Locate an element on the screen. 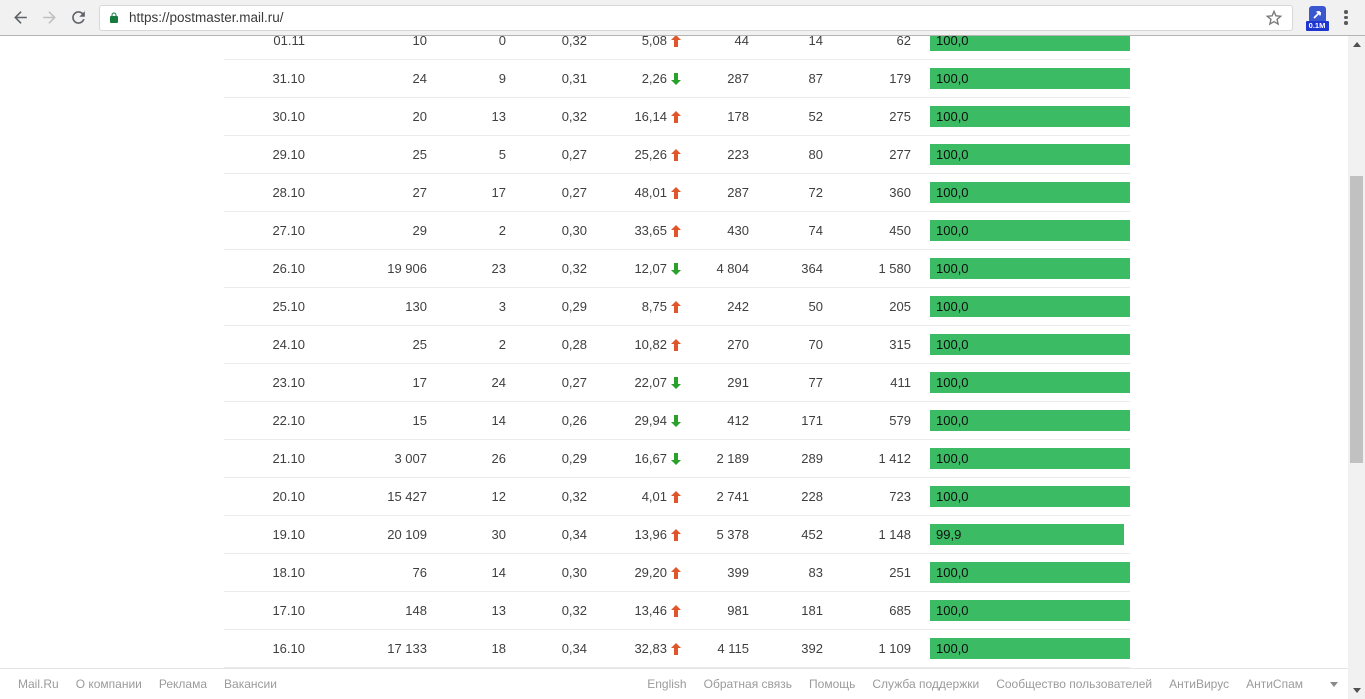  cell-col7: 171 is located at coordinates (812, 420).